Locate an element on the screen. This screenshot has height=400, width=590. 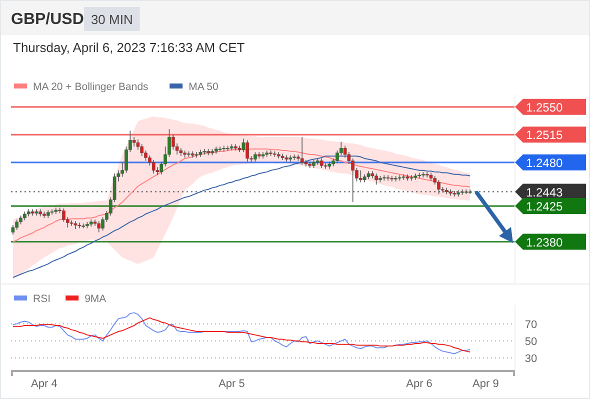
x-tick-label: Apr 4 is located at coordinates (44, 384).